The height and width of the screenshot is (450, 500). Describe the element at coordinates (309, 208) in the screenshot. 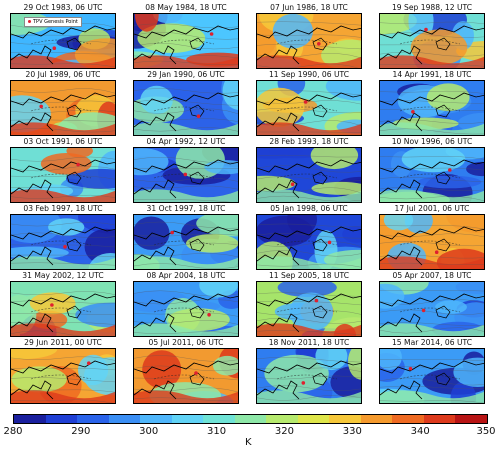

I see `panel-title: 05 Jan 1998, 06 UTC` at that location.